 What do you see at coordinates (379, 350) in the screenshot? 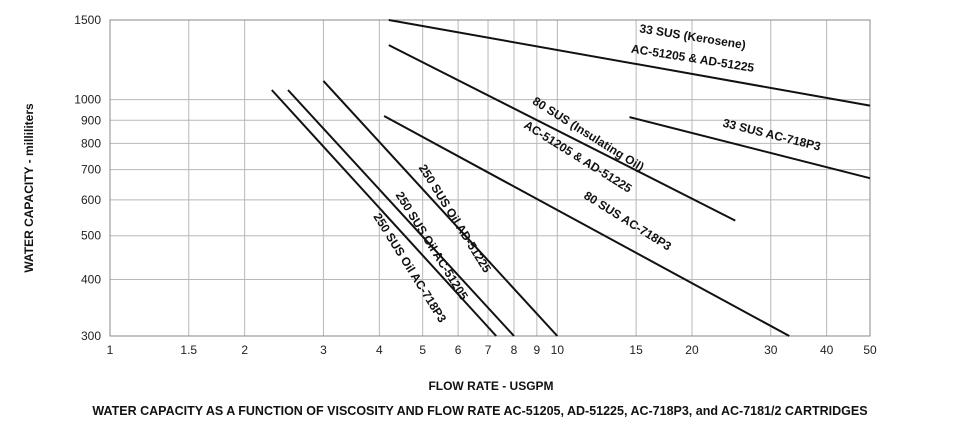
I see `x-tick-label: 4` at bounding box center [379, 350].